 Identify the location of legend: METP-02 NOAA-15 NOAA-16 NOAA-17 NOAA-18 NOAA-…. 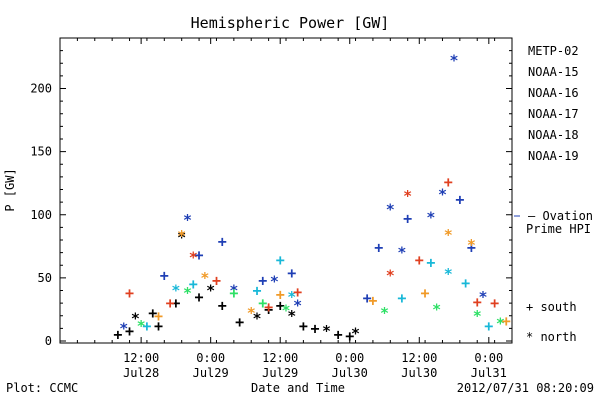
(553, 103).